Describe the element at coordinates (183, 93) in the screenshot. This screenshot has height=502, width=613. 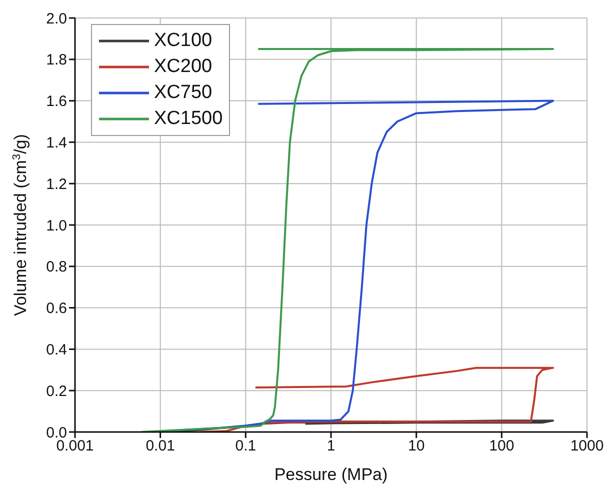
I see `legend-label: XC750` at that location.